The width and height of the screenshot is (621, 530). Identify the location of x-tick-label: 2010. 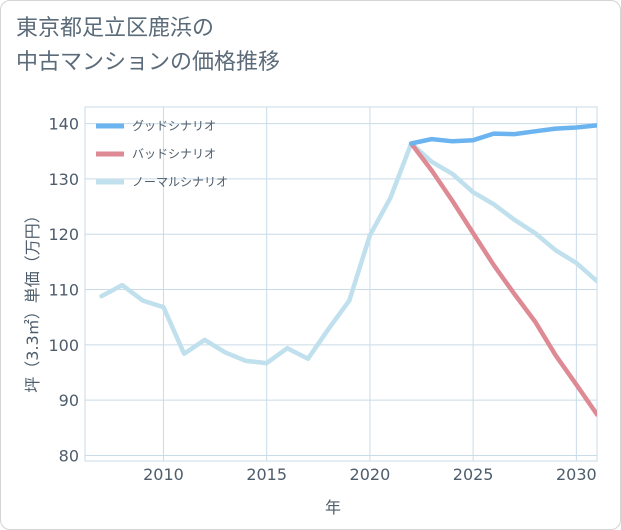
(163, 474).